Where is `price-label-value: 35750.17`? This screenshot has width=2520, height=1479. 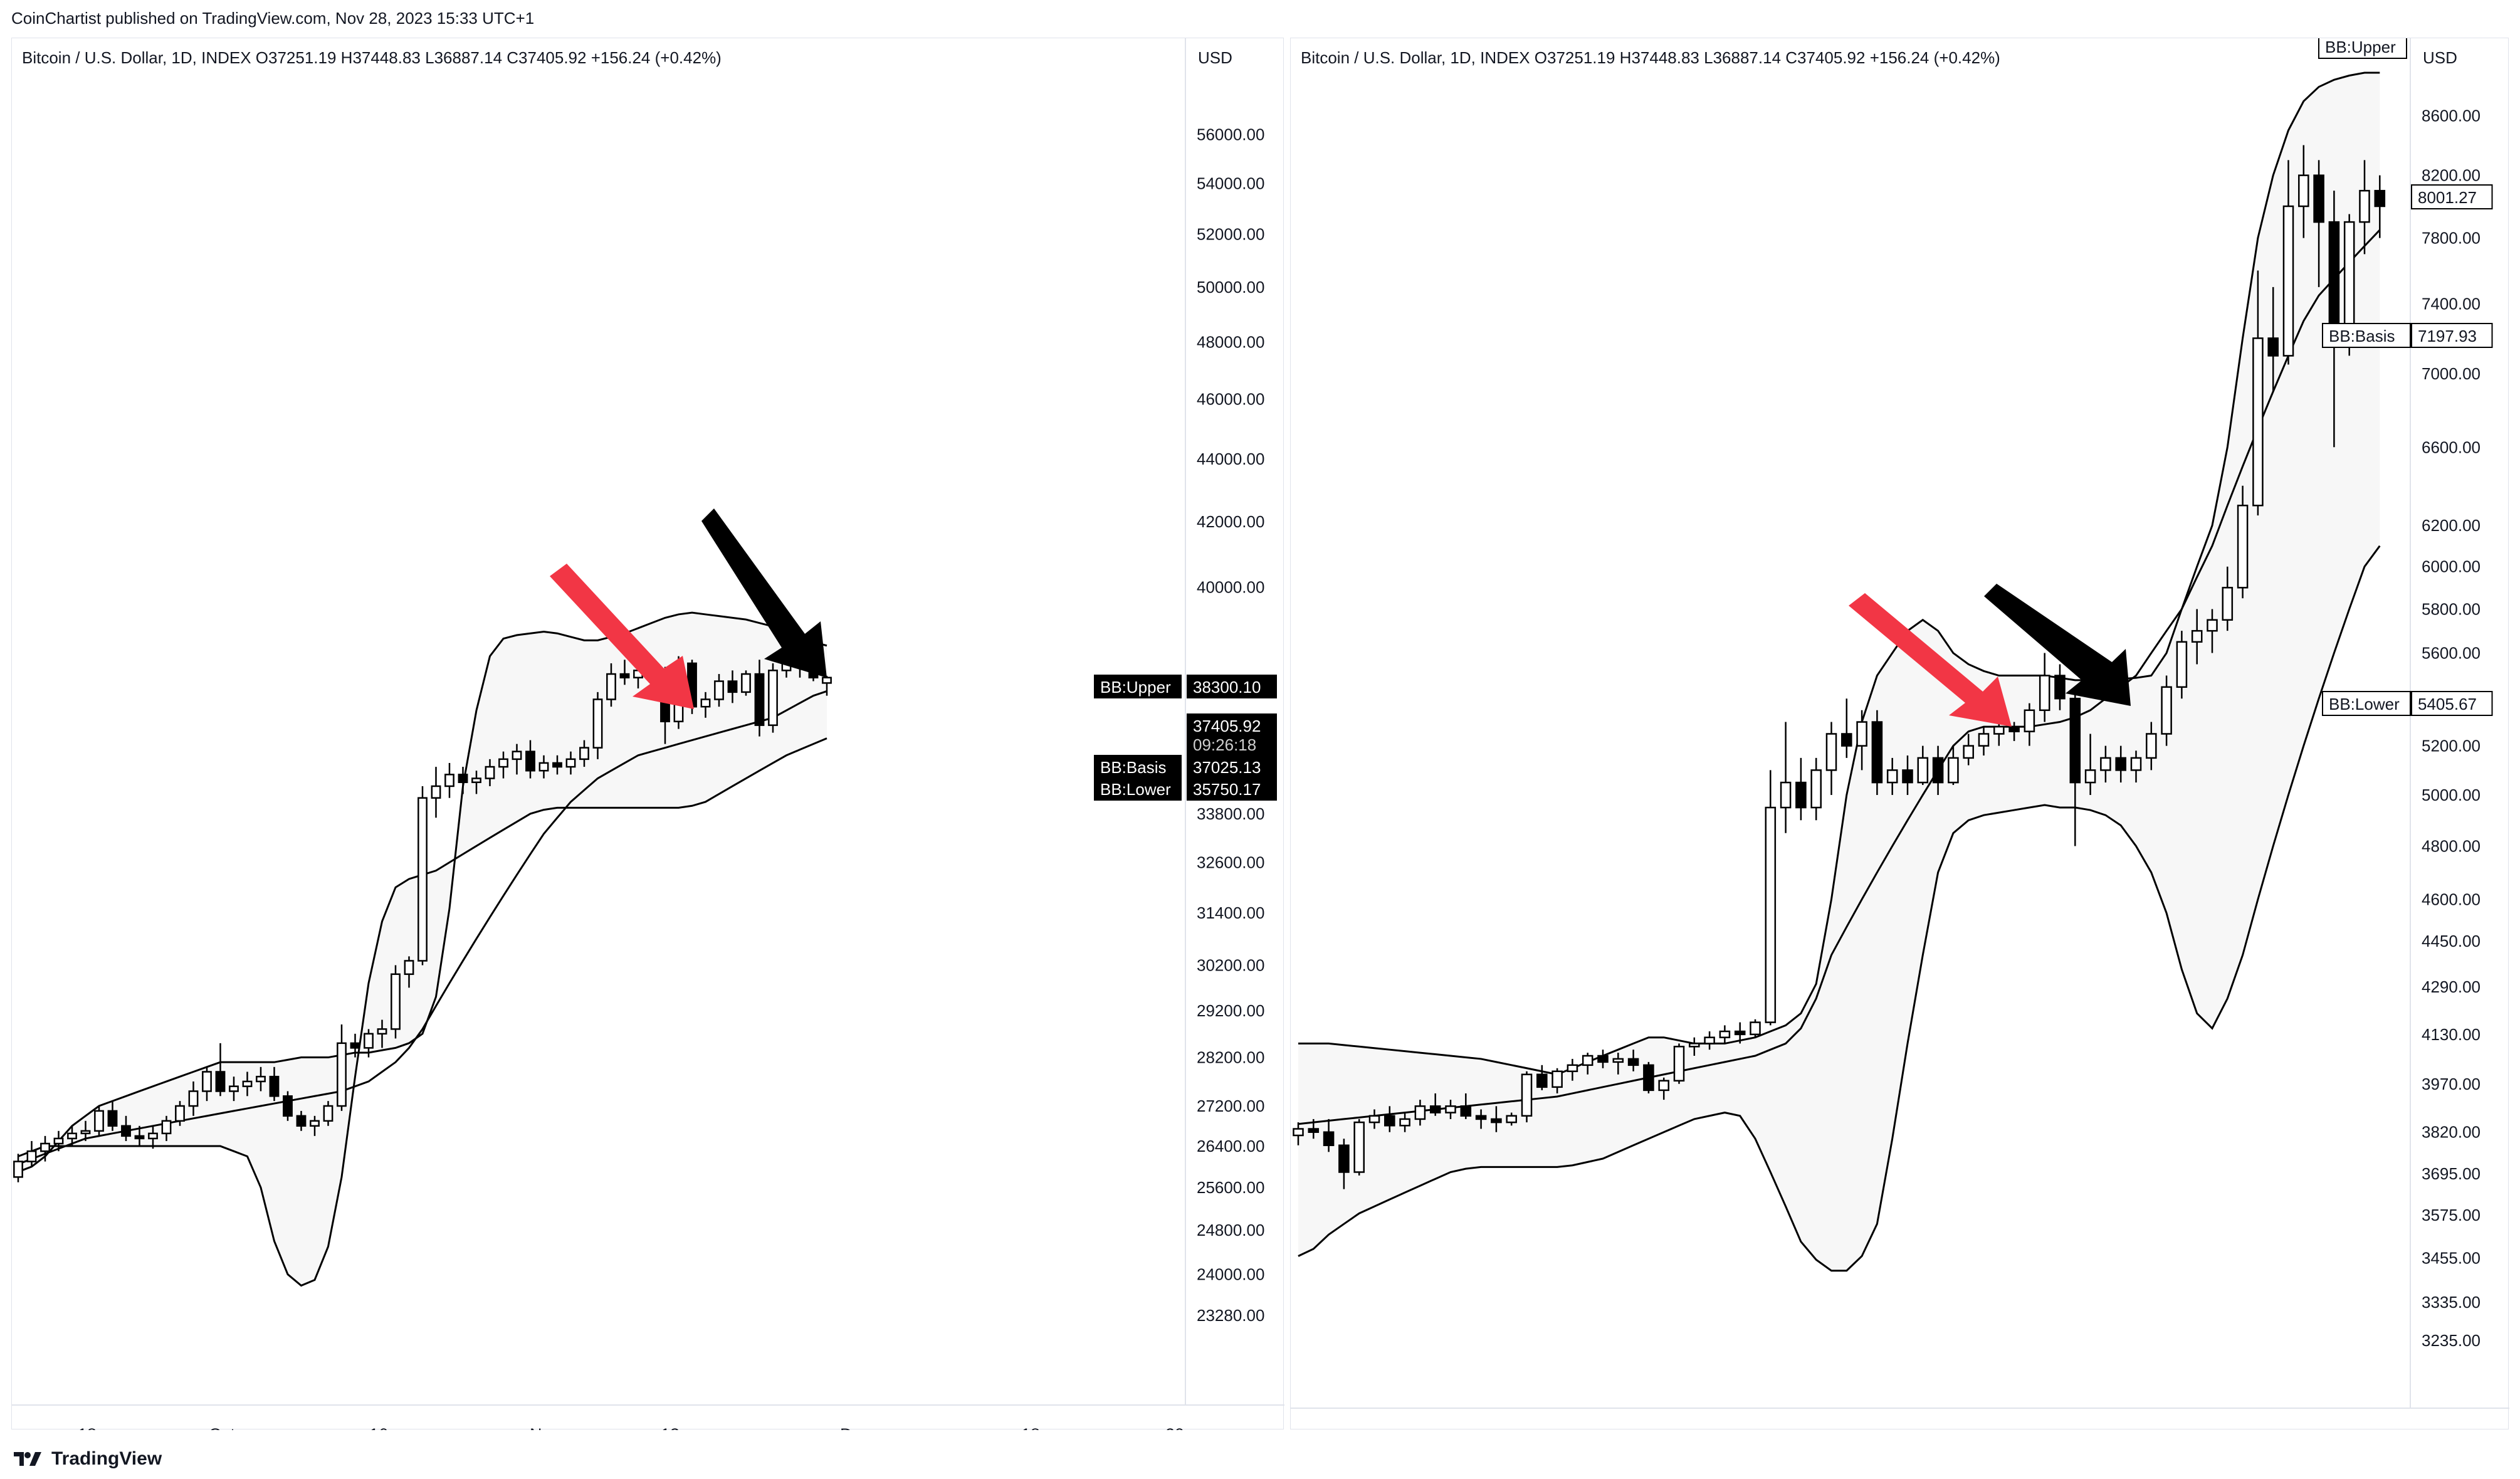
price-label-value: 35750.17 is located at coordinates (1227, 789).